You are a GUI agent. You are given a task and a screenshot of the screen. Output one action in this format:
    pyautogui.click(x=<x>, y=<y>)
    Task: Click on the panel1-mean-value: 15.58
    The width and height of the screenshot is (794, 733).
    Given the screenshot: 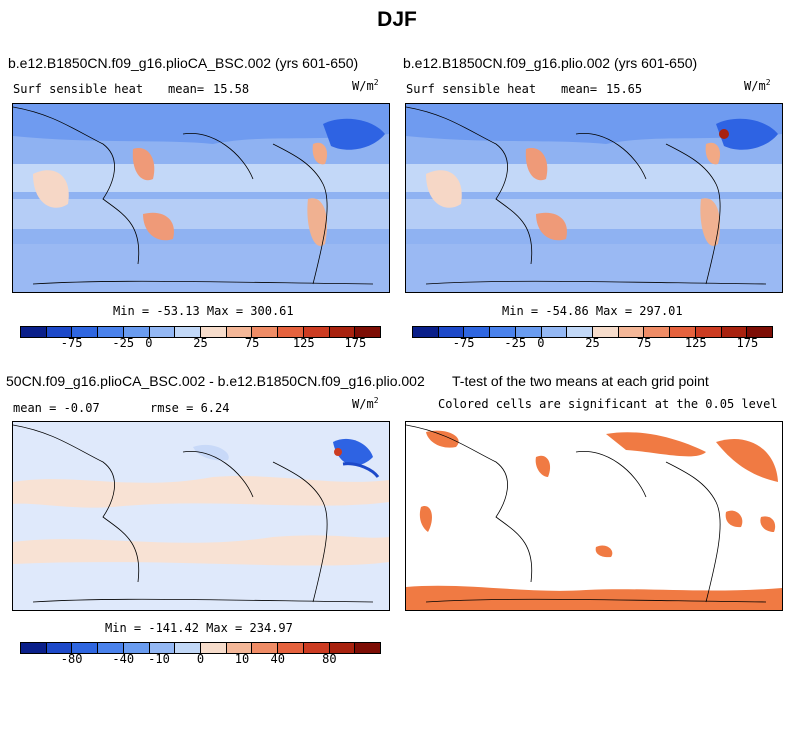 What is the action you would take?
    pyautogui.click(x=231, y=89)
    